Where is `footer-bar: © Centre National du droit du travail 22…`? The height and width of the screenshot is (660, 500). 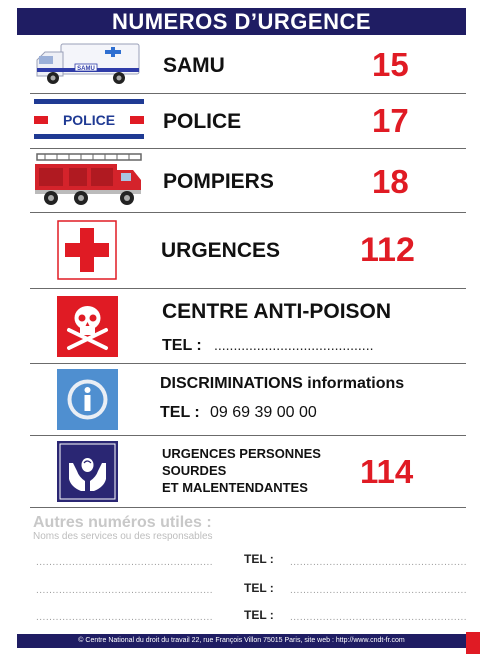
footer-bar: © Centre National du droit du travail 22… is located at coordinates (241, 641).